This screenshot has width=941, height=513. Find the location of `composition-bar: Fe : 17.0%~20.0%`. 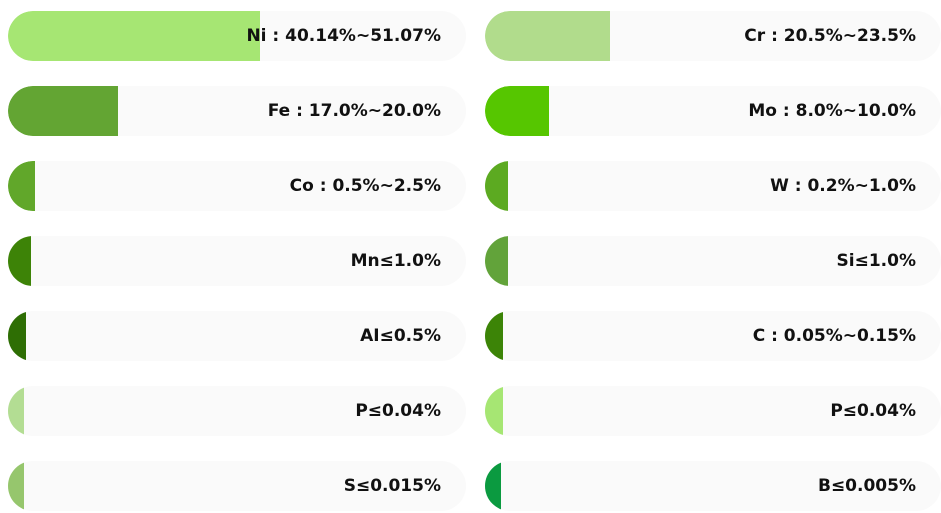

composition-bar: Fe : 17.0%~20.0% is located at coordinates (237, 111).